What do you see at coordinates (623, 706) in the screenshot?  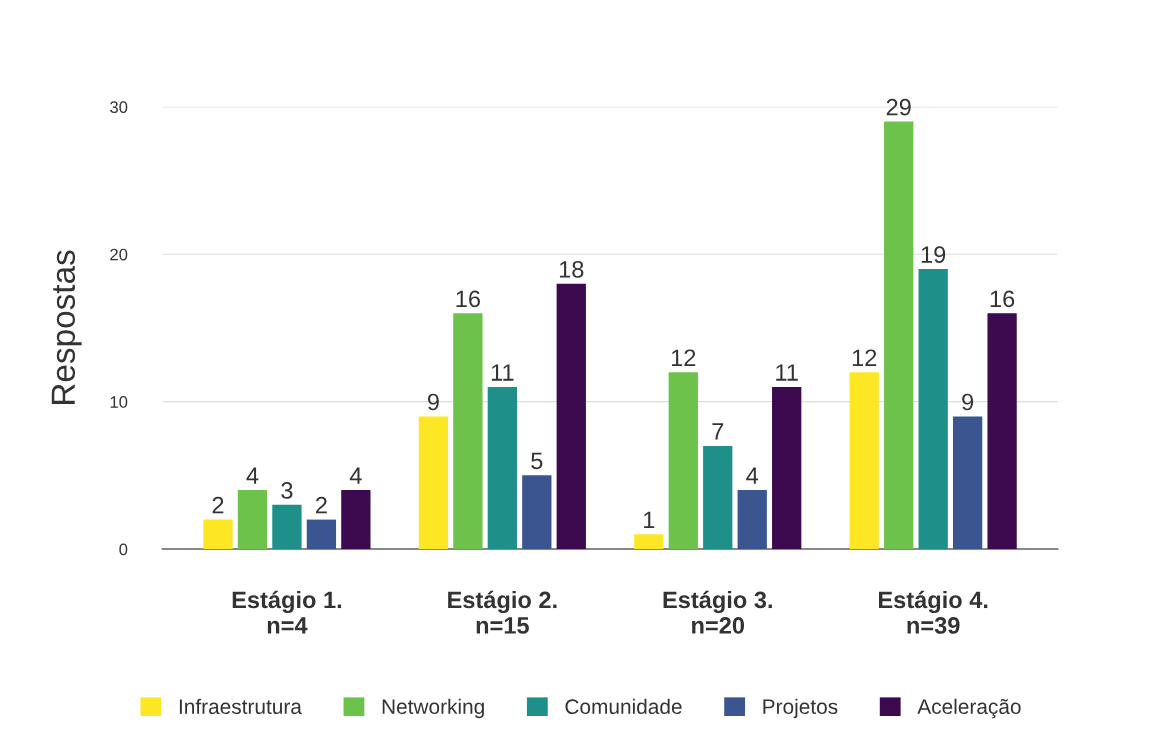 I see `legend-label: Comunidade` at bounding box center [623, 706].